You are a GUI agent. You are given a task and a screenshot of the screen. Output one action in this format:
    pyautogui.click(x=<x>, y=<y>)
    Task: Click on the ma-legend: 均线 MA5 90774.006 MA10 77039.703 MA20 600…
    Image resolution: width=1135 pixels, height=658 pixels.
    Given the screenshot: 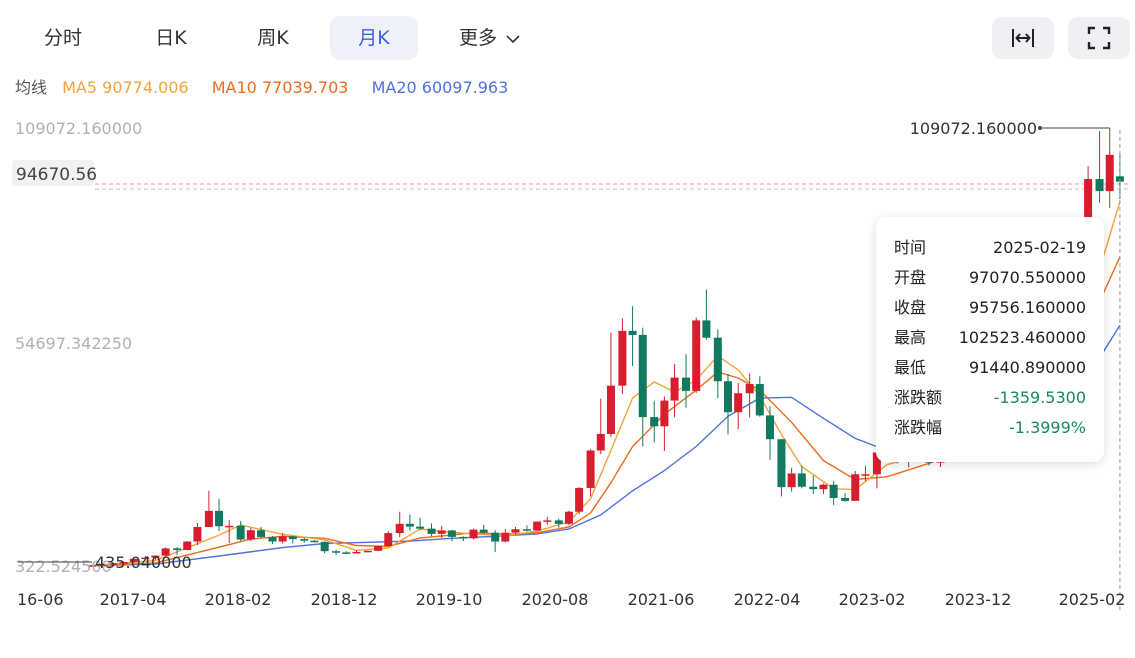 What is the action you would take?
    pyautogui.click(x=270, y=86)
    